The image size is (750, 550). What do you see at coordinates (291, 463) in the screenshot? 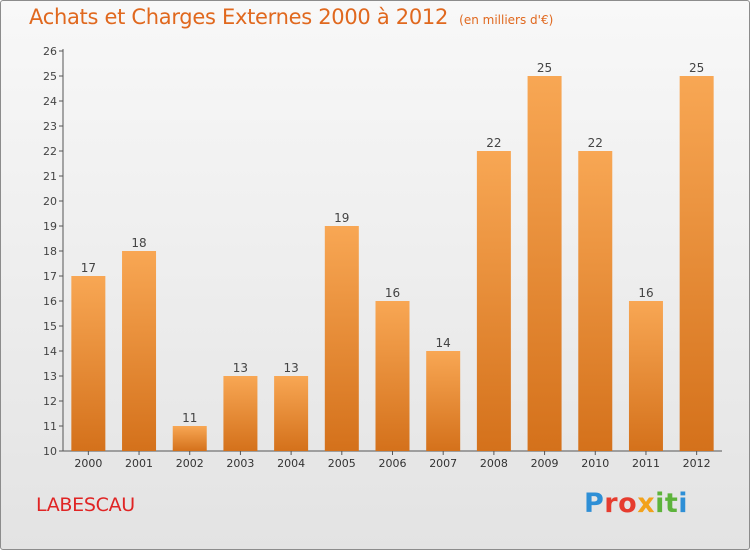
I see `x-tick-label: 2004` at bounding box center [291, 463].